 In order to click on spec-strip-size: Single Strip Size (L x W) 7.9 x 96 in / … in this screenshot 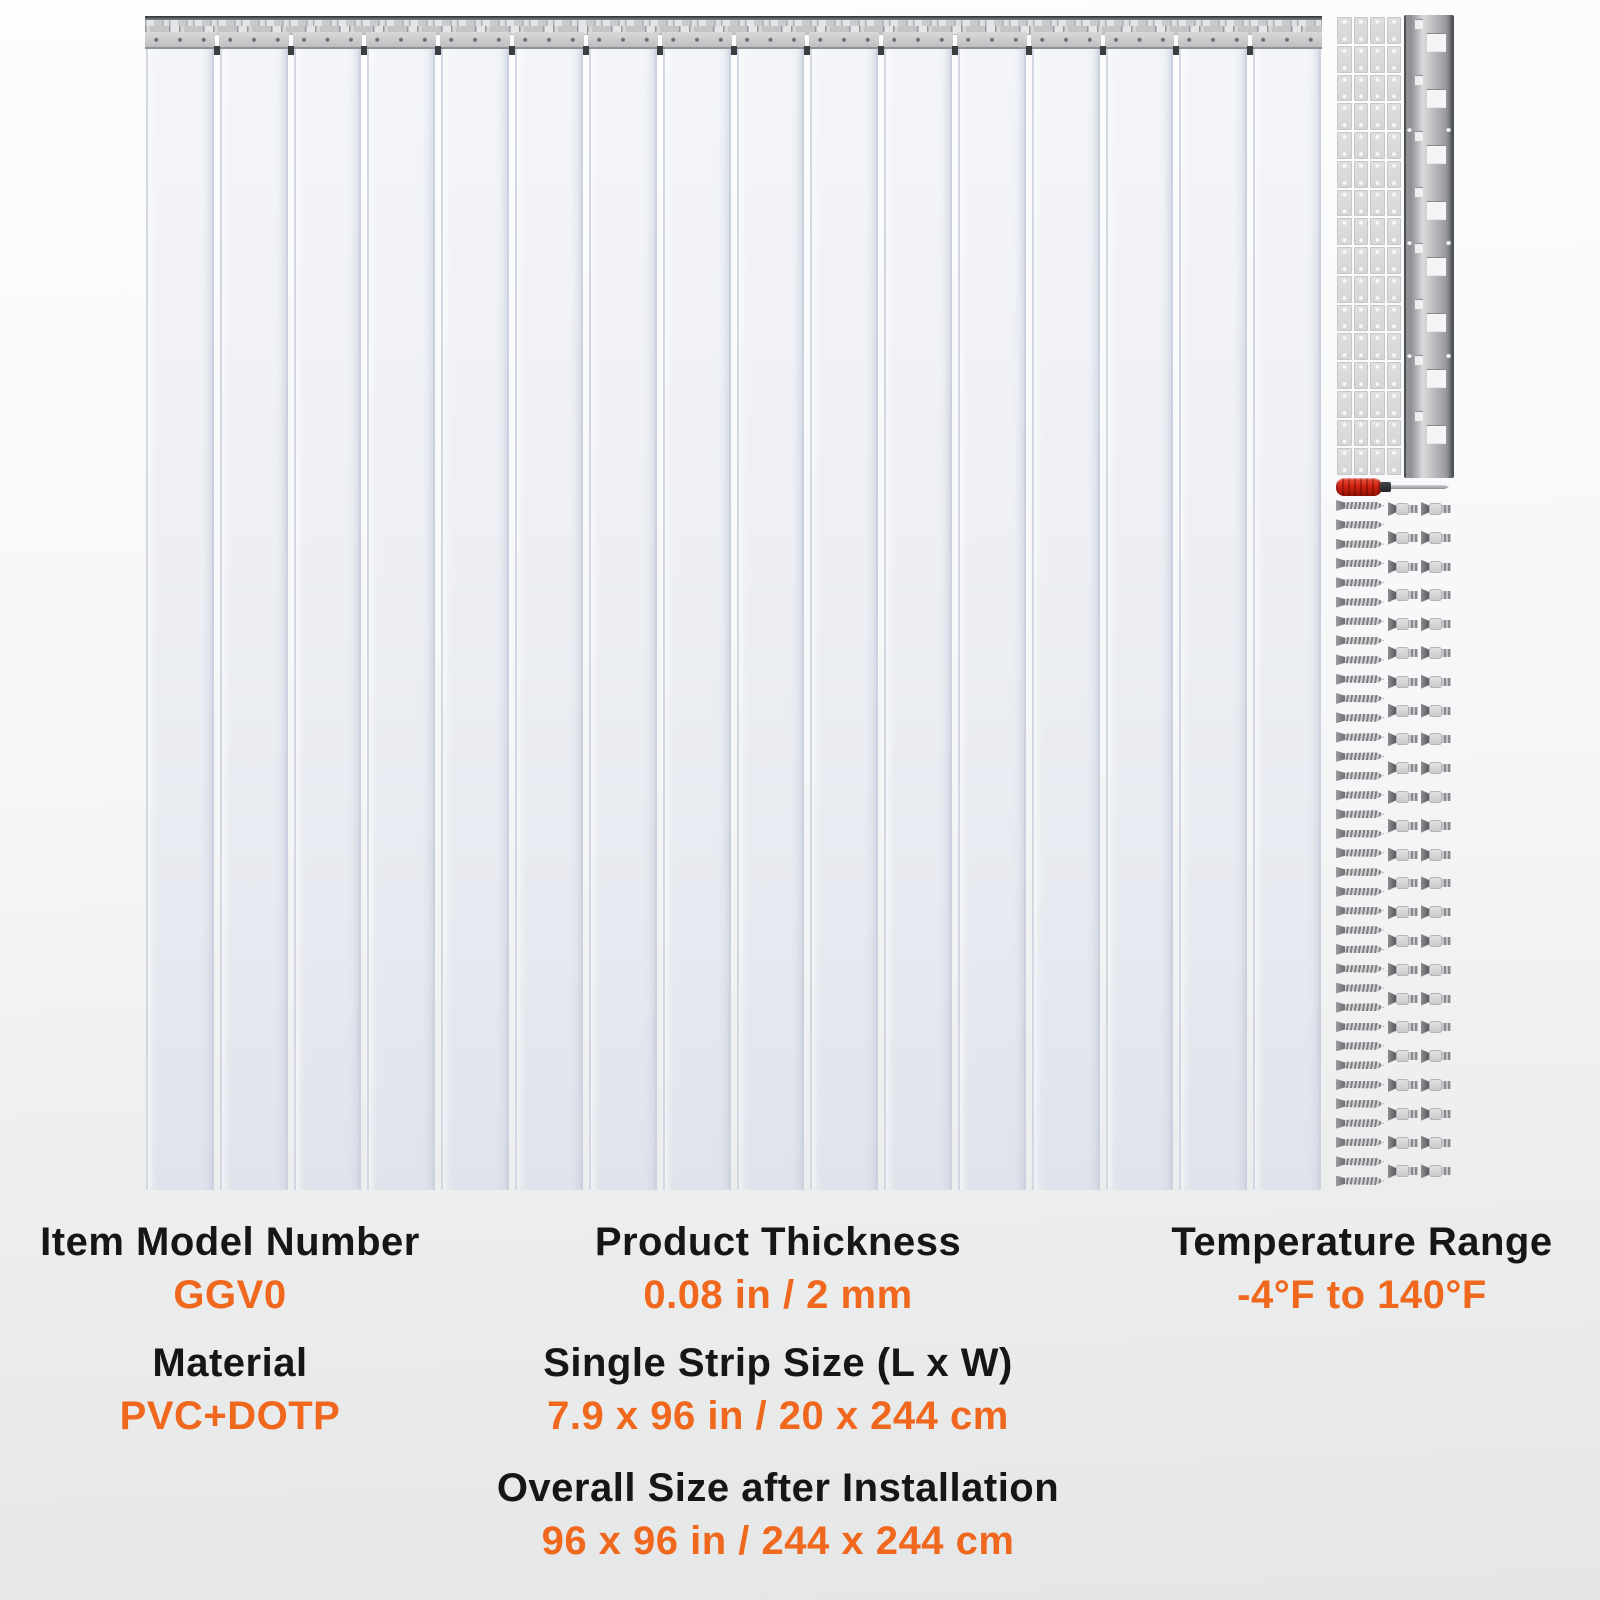, I will do `click(778, 1389)`.